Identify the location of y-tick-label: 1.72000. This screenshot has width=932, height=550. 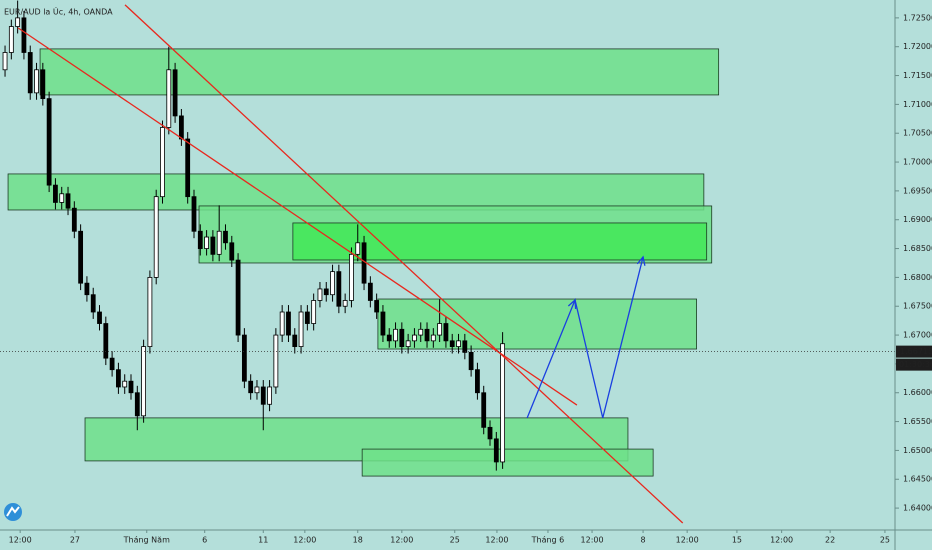
(917, 46).